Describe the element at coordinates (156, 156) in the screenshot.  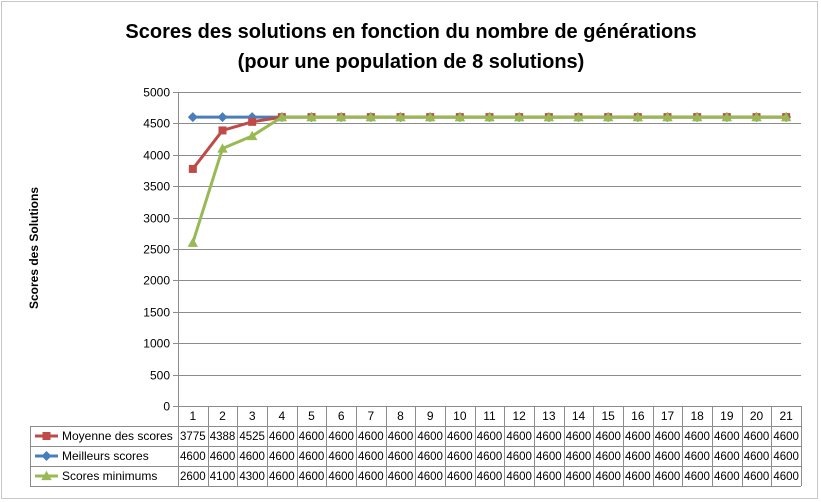
I see `y-tick-label: 4000` at that location.